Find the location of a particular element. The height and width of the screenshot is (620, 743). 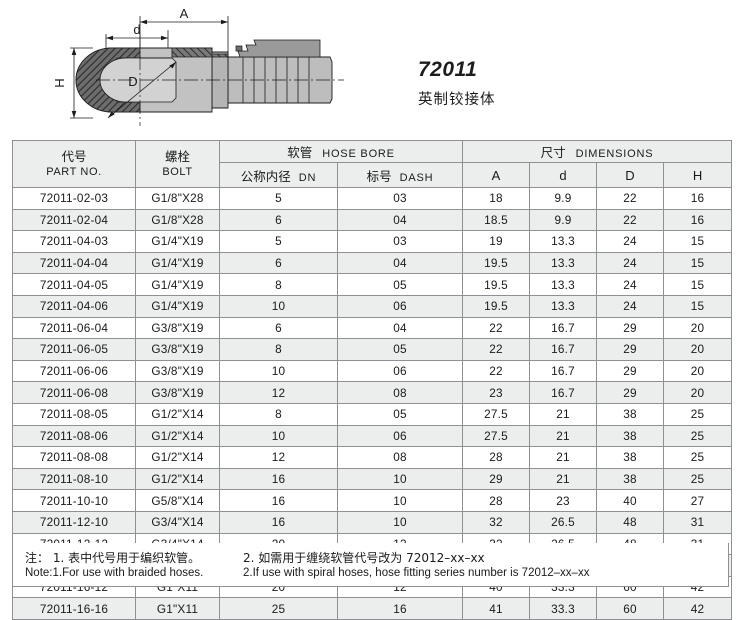

cell-part-no: 72011-02-03 is located at coordinates (74, 198).